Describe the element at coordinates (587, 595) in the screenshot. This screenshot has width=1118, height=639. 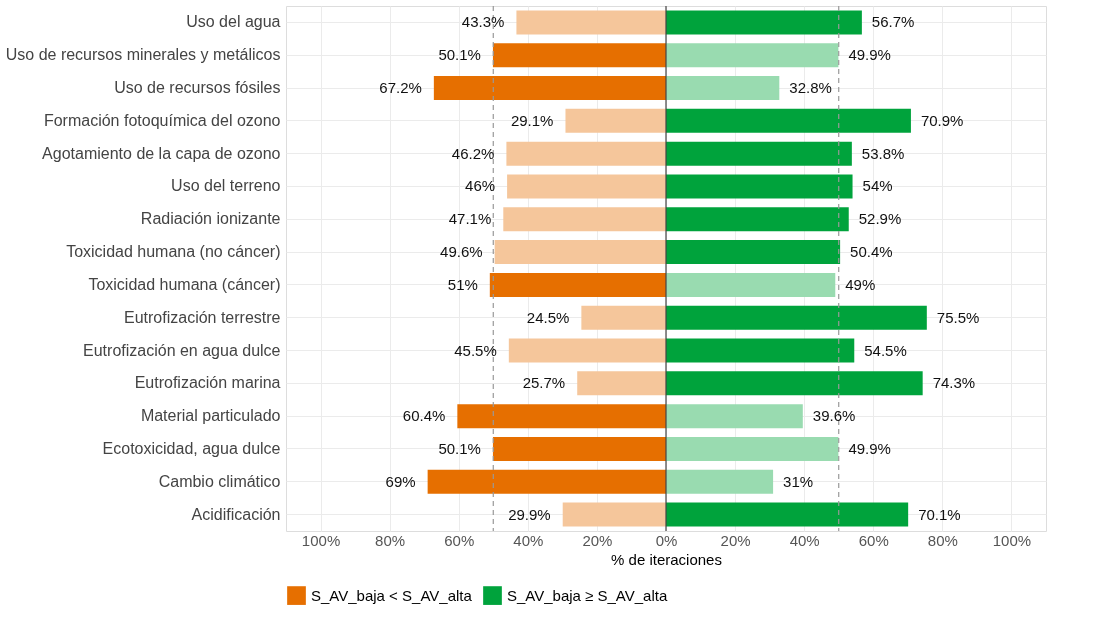
I see `legend-label: S_AV_baja ≥ S_AV_alta` at that location.